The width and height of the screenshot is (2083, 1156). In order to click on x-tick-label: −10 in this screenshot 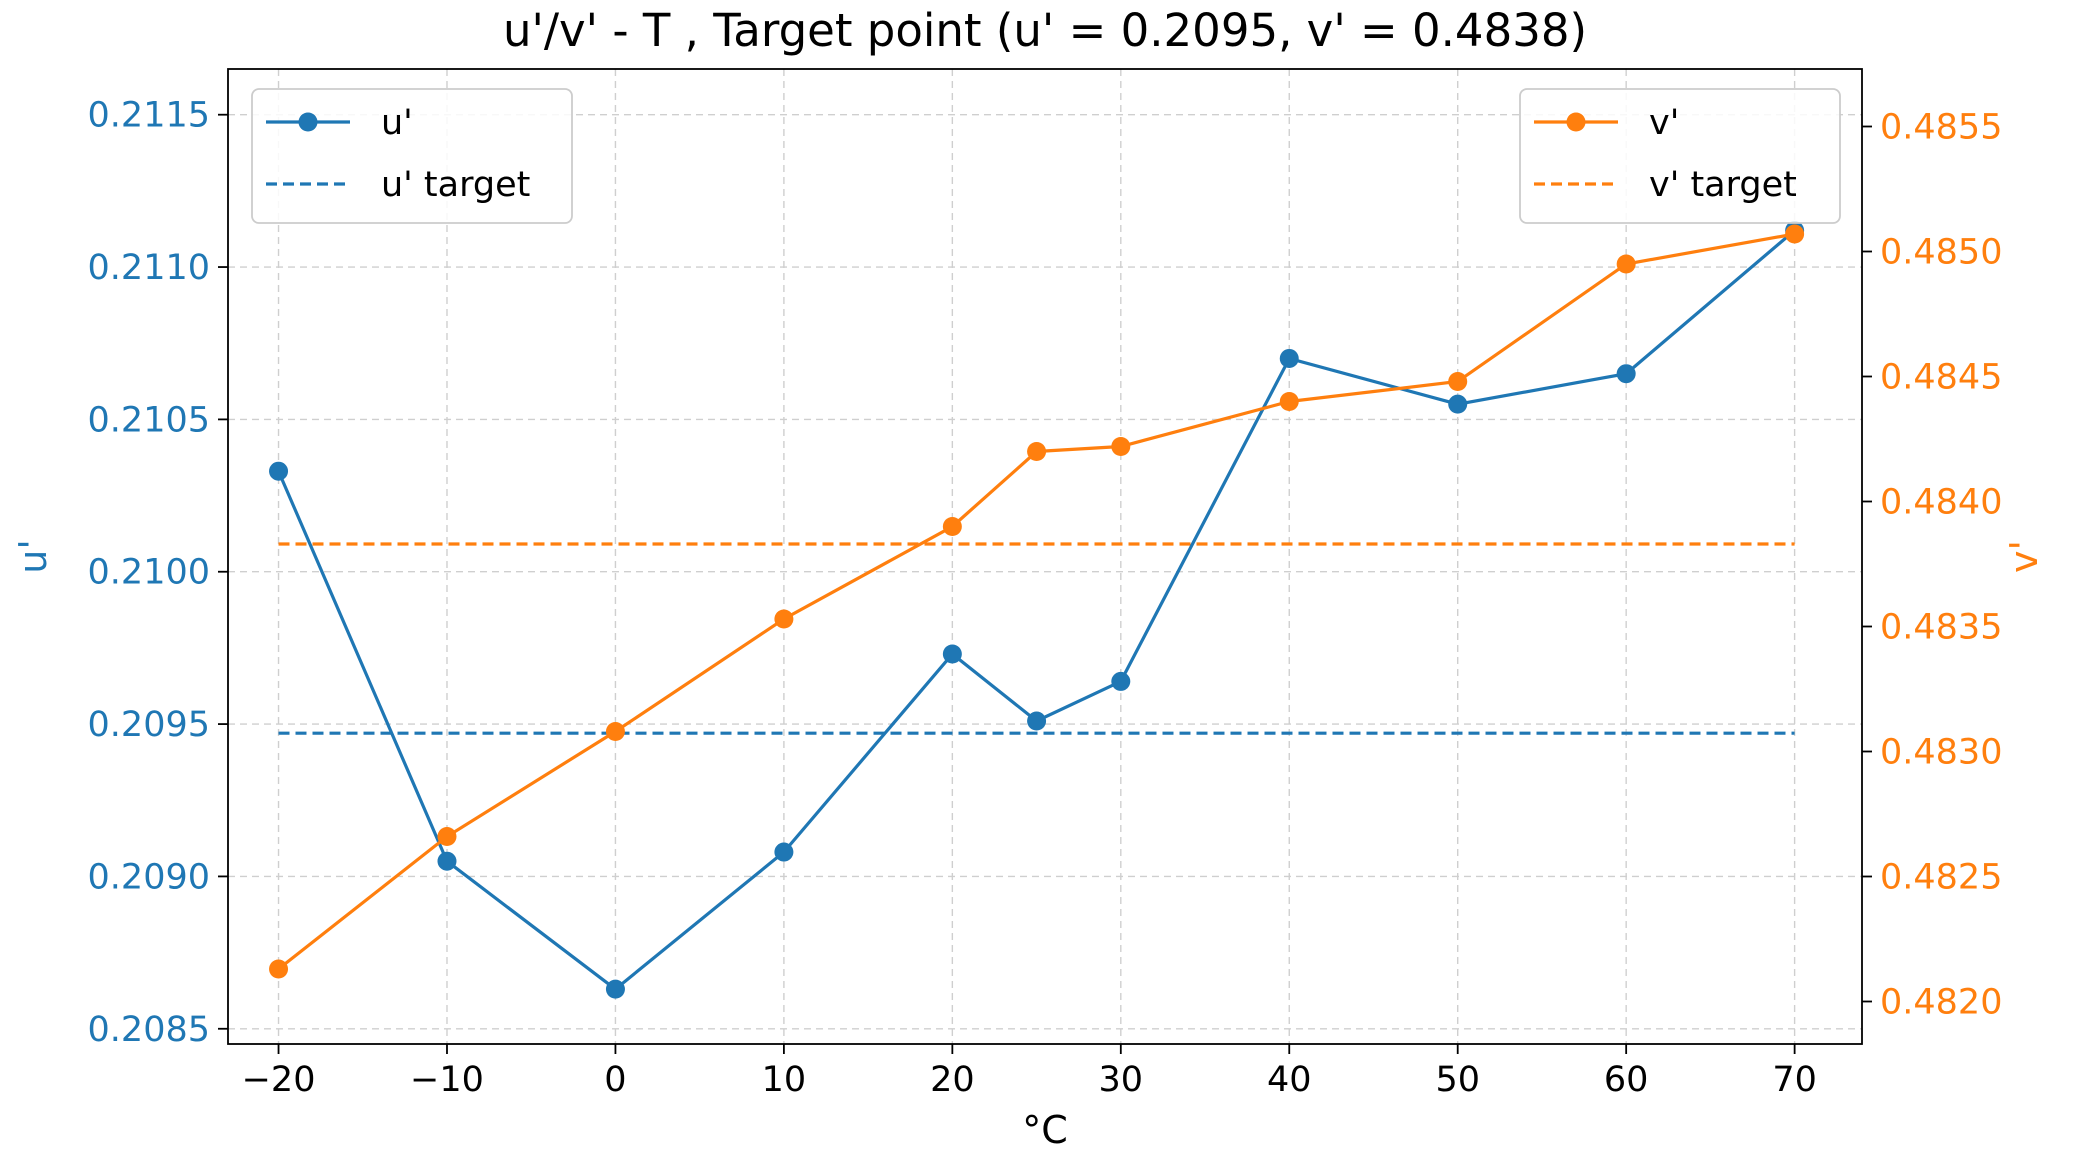, I will do `click(447, 1080)`.